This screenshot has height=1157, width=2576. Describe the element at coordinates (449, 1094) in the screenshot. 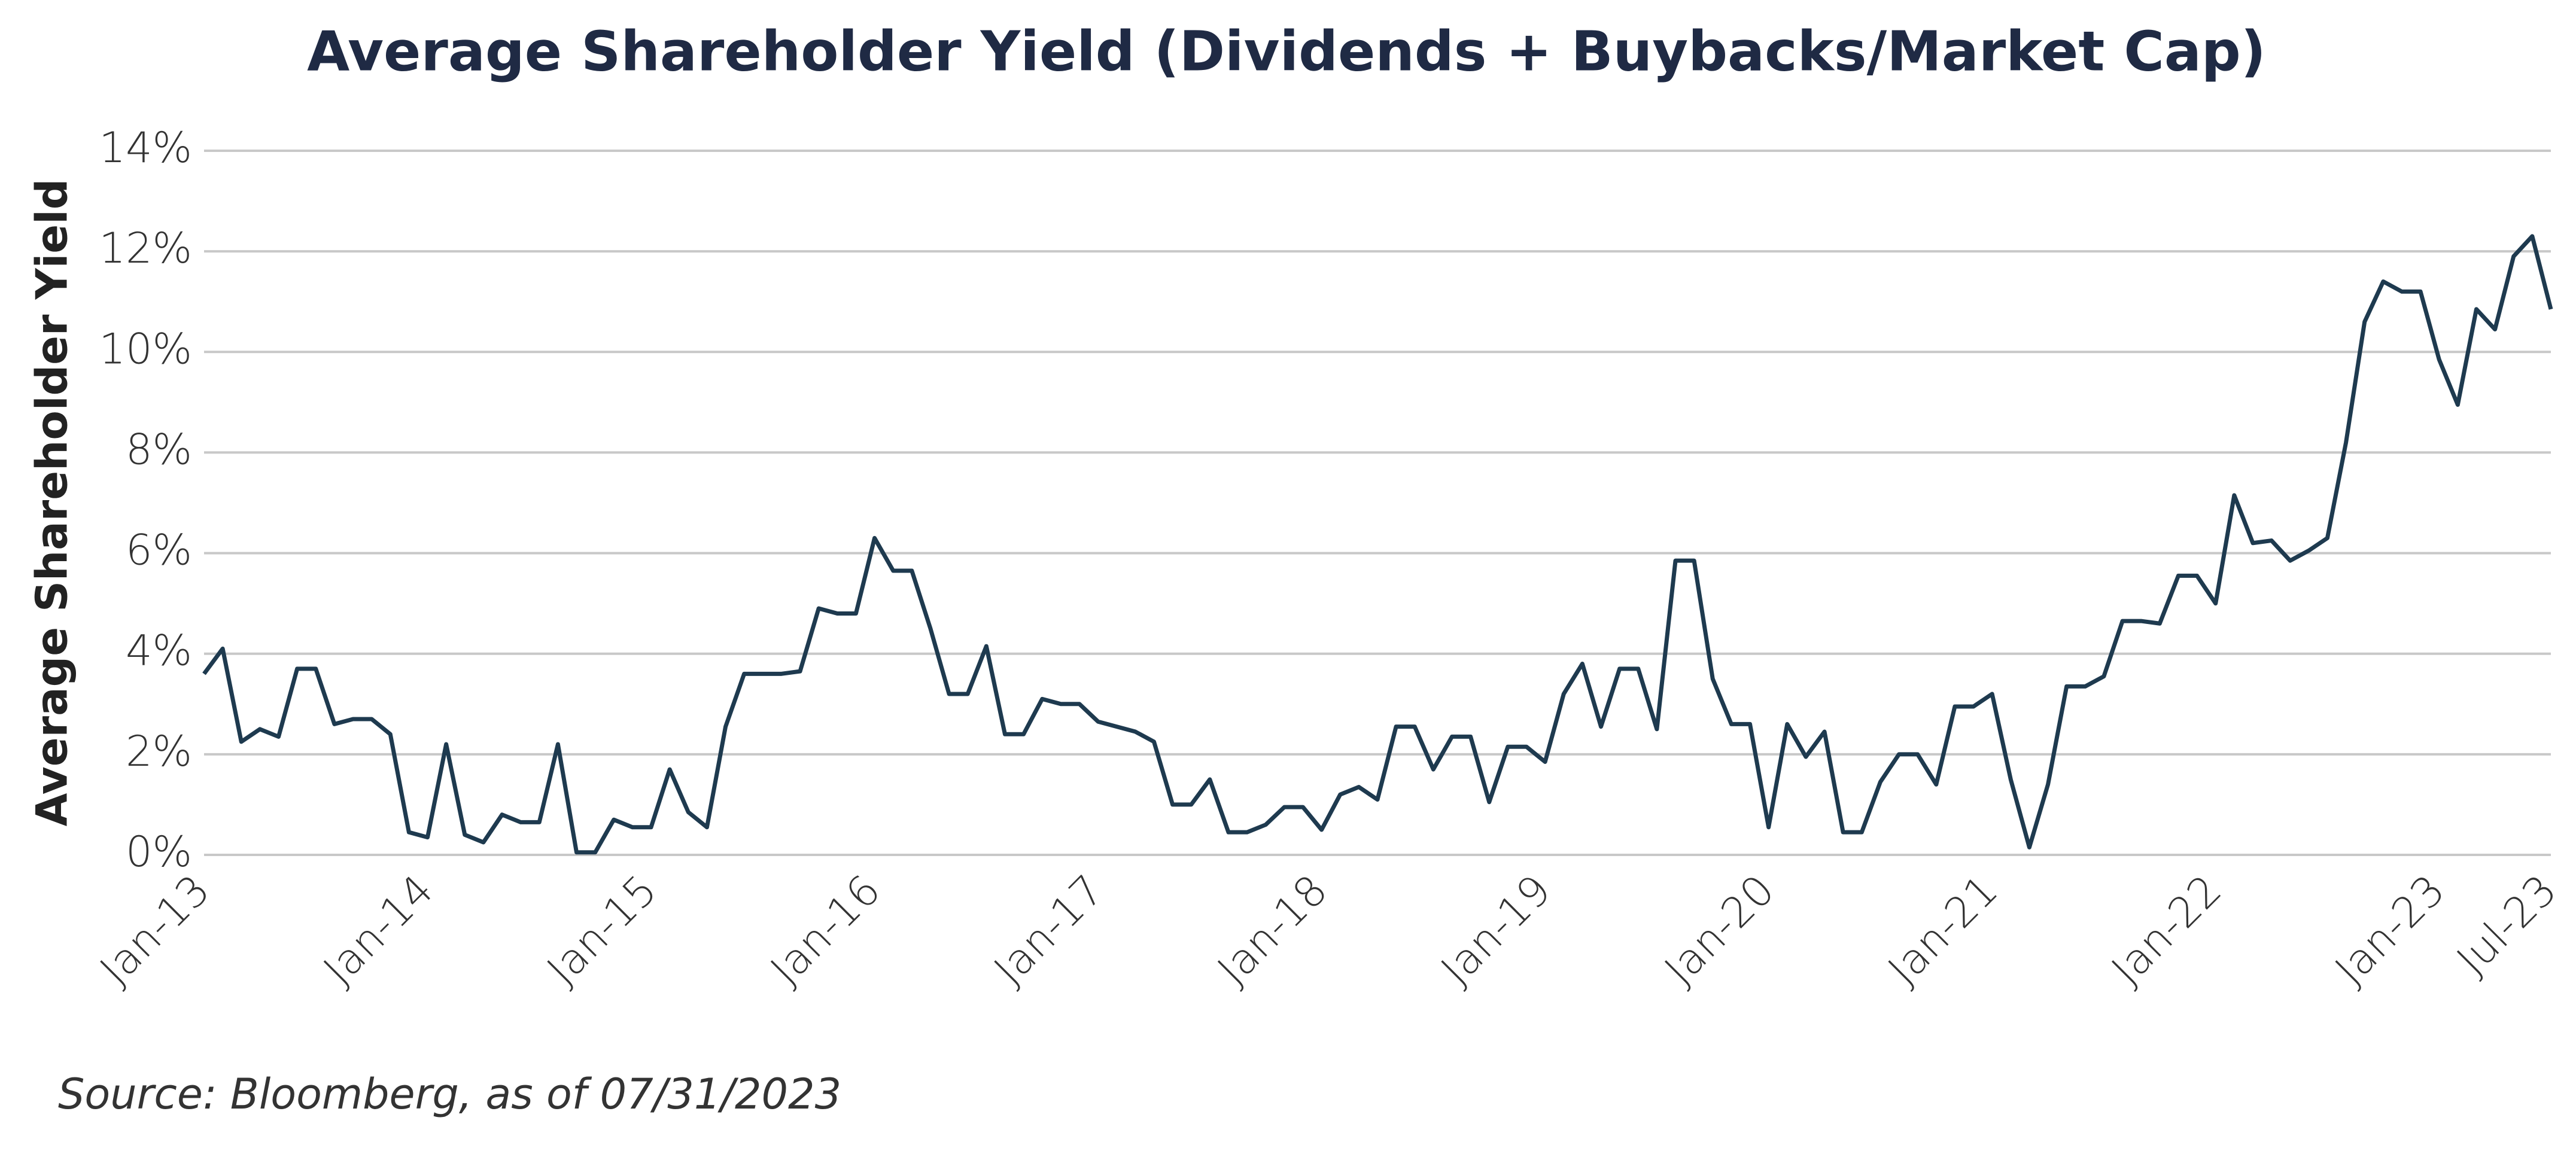

I see `source-note: Source: Bloomberg, as of 07/31/2023` at that location.